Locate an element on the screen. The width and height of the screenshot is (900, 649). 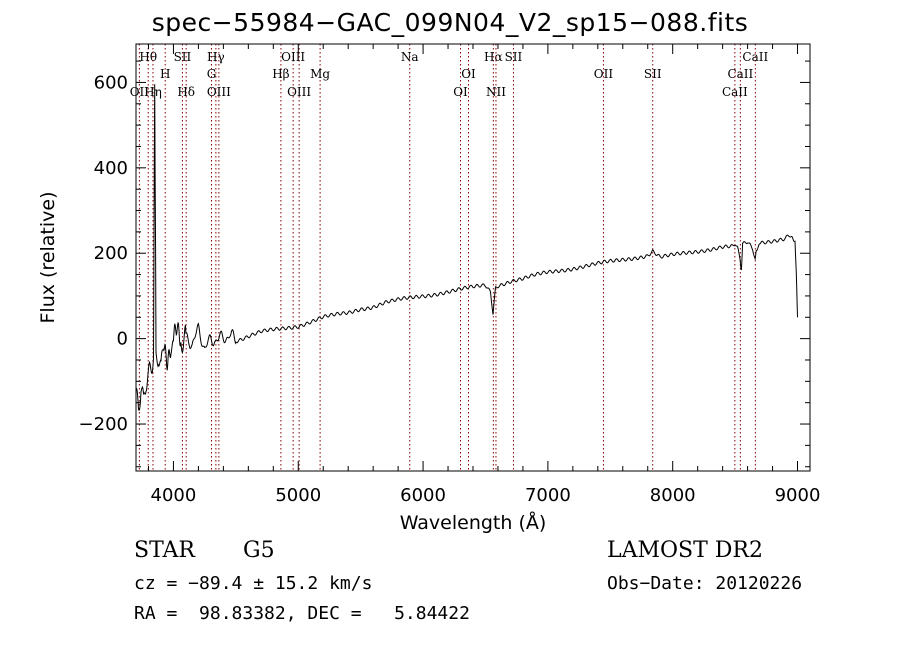
y-tick-label: 400 is located at coordinates (111, 168).